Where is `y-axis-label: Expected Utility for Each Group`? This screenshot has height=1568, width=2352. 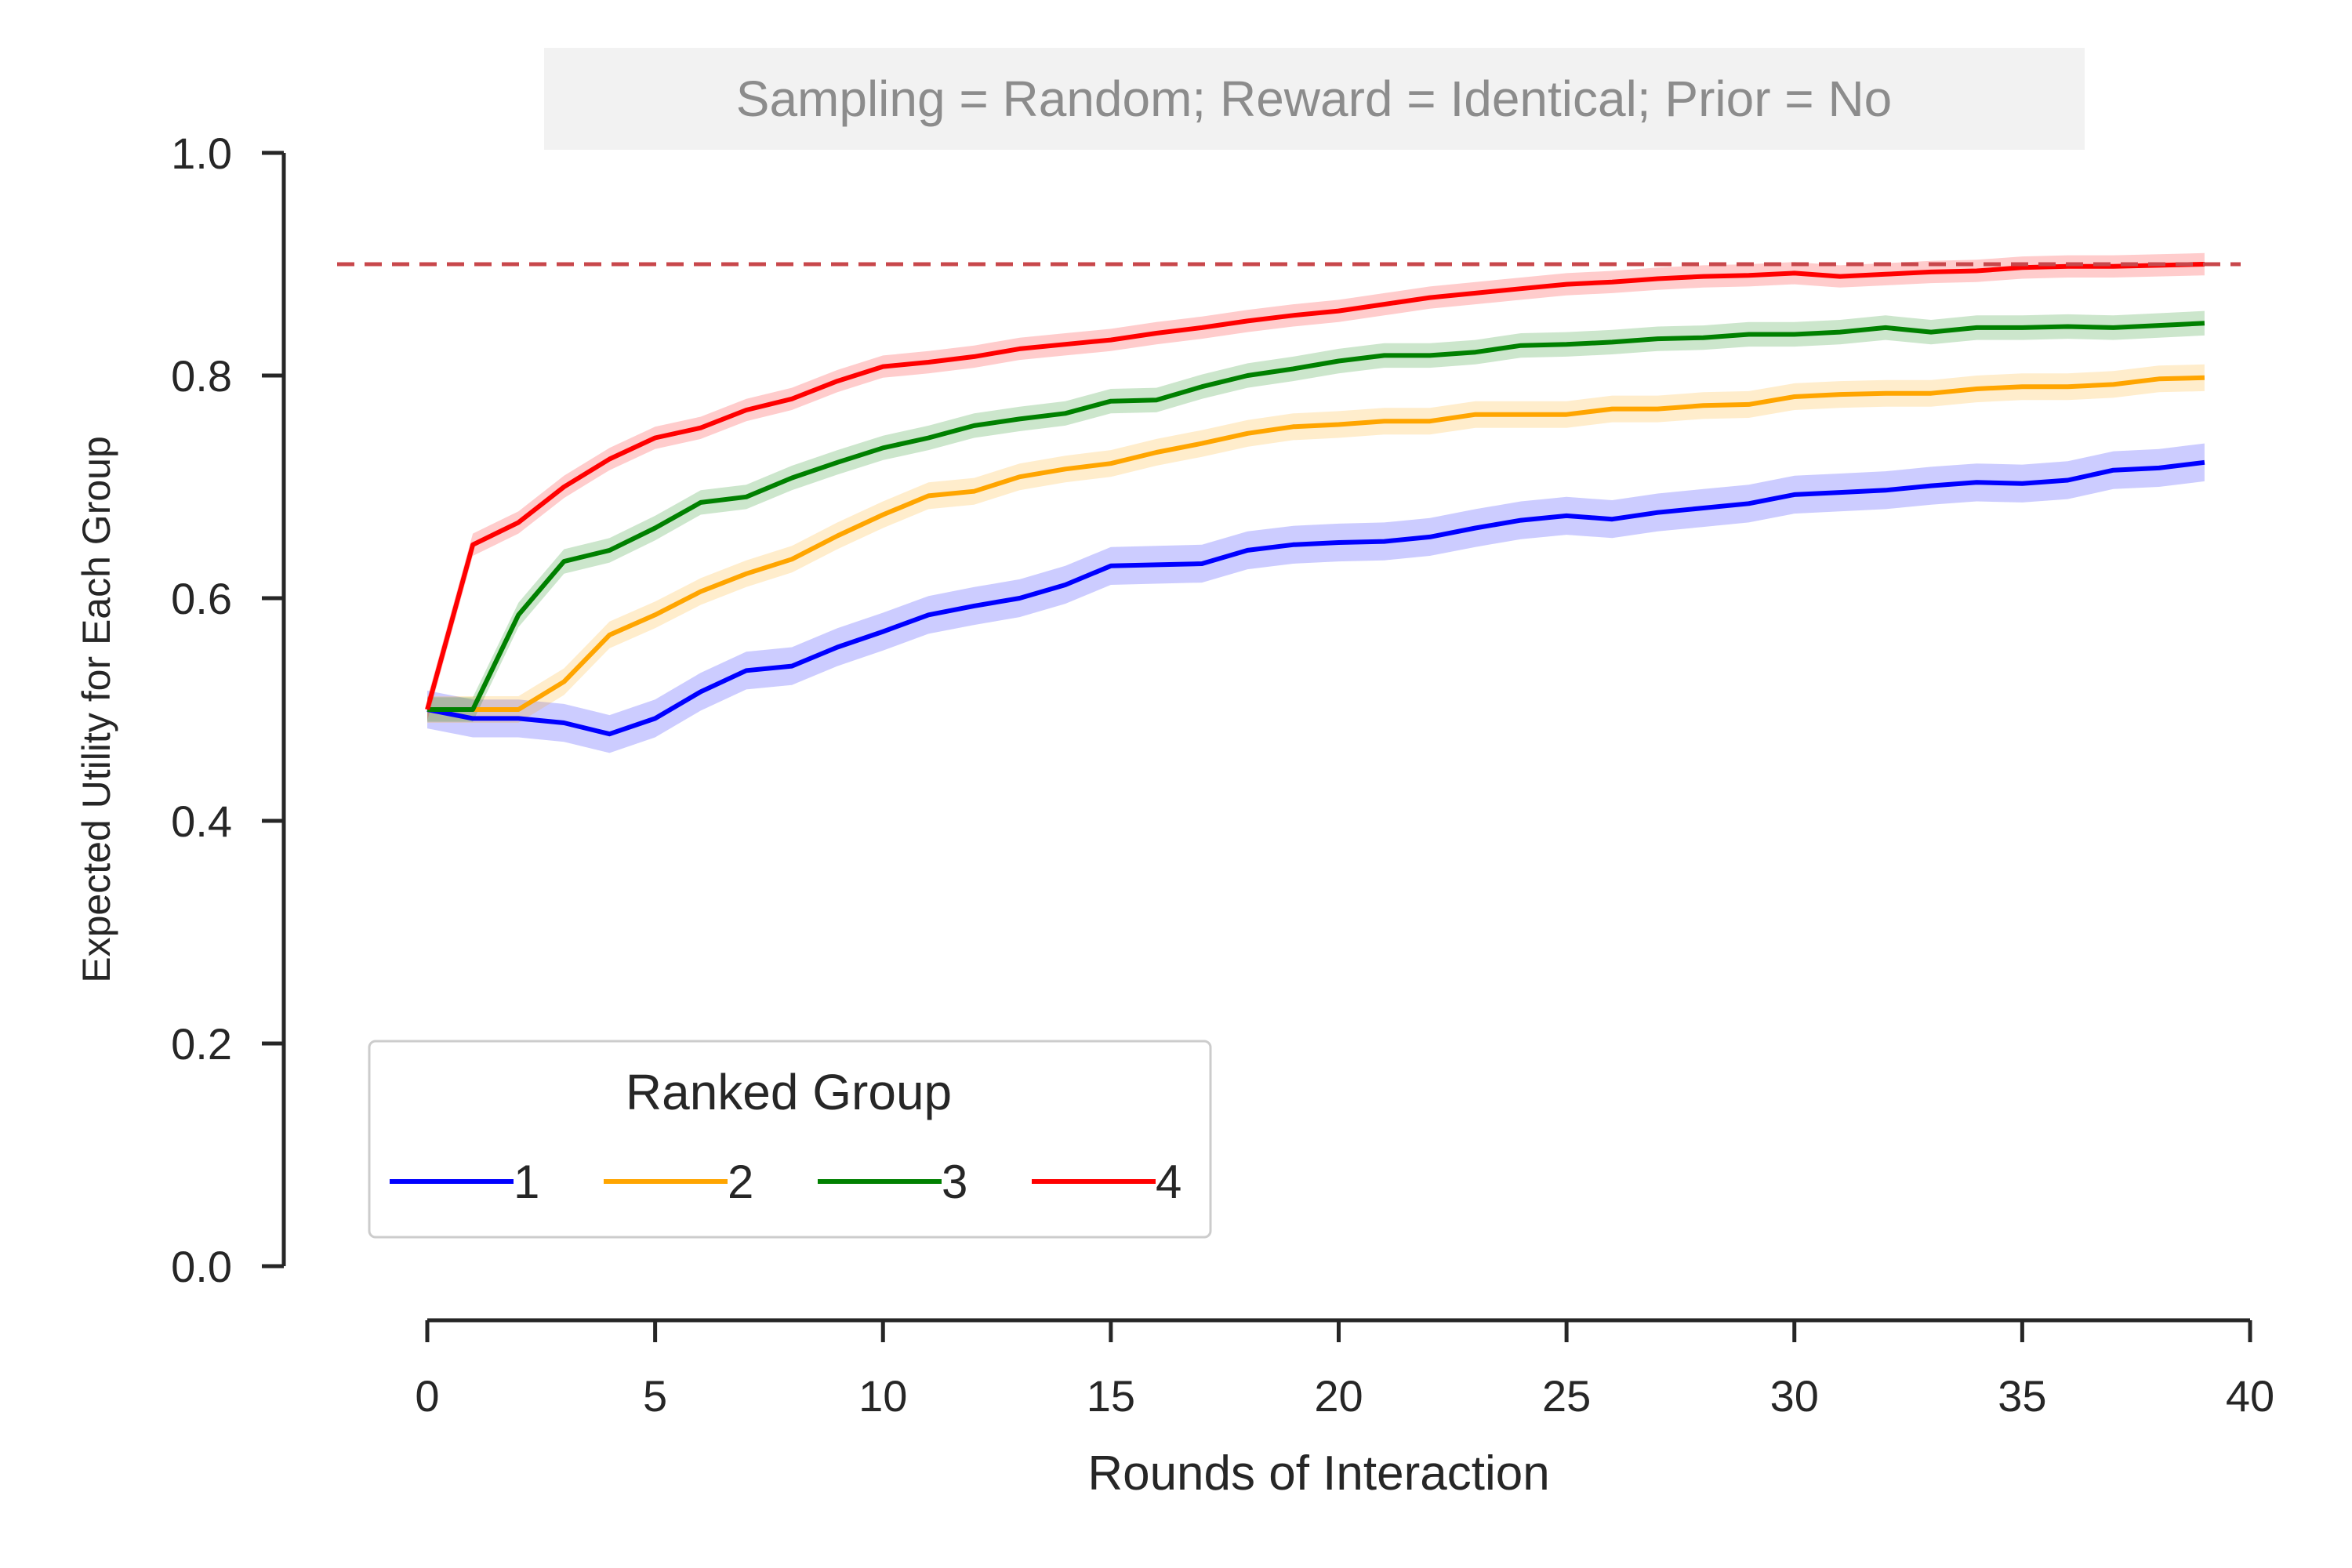 y-axis-label: Expected Utility for Each Group is located at coordinates (96, 709).